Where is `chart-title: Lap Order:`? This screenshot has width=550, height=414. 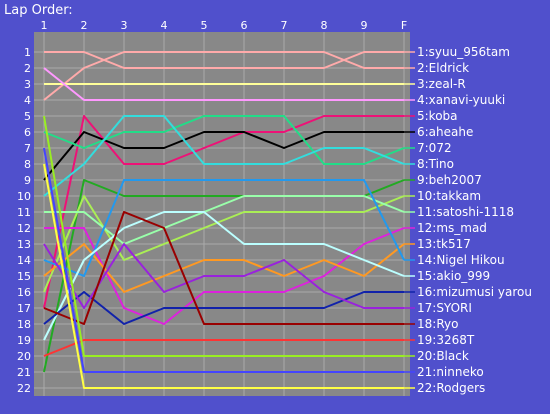 chart-title: Lap Order: is located at coordinates (38, 10).